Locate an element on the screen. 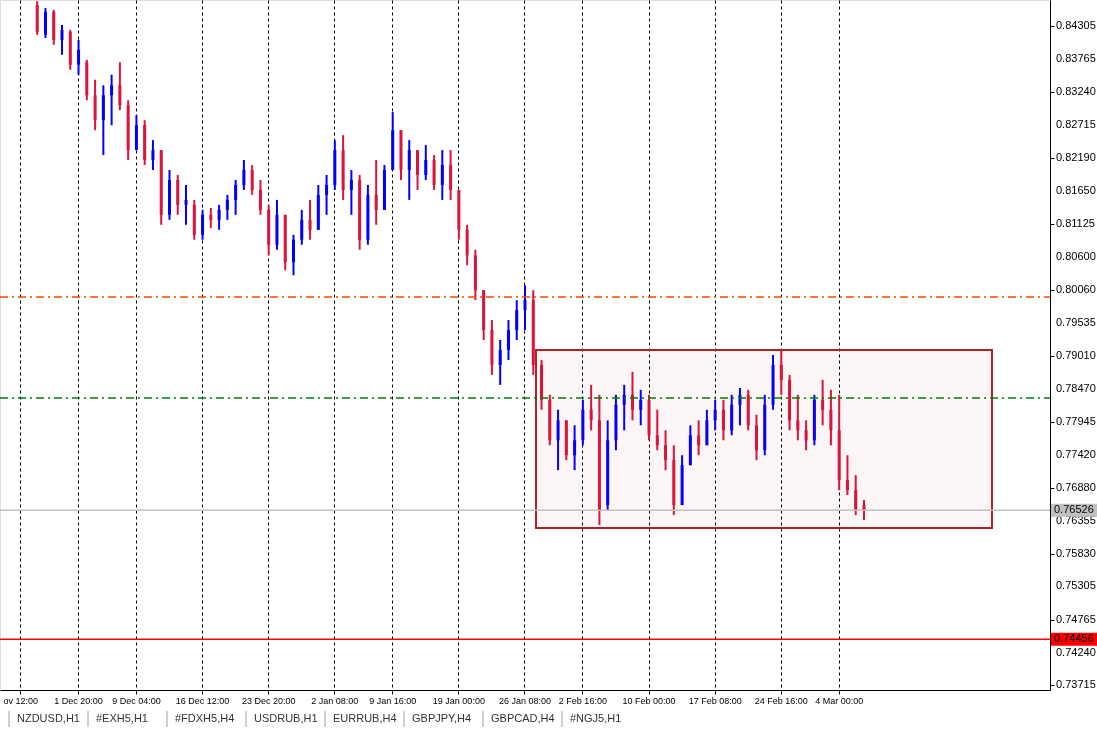 This screenshot has height=734, width=1097. x-tick-label: 19 Jan 00:00 is located at coordinates (458, 700).